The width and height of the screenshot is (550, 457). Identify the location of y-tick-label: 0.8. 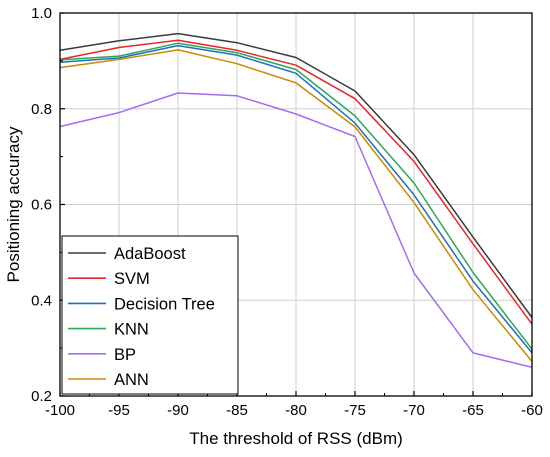
(41, 109).